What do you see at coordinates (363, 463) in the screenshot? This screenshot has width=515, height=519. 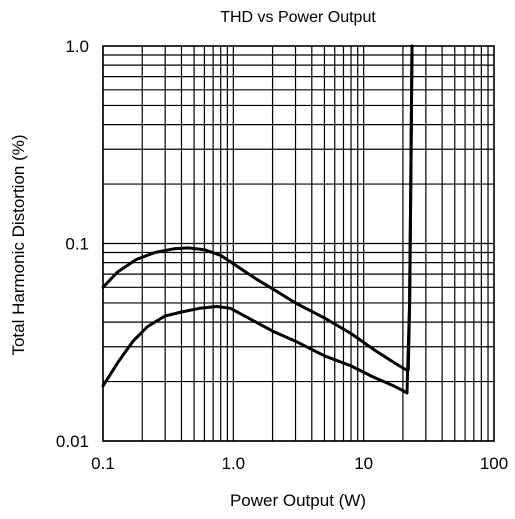 I see `x-tick-label: 10` at bounding box center [363, 463].